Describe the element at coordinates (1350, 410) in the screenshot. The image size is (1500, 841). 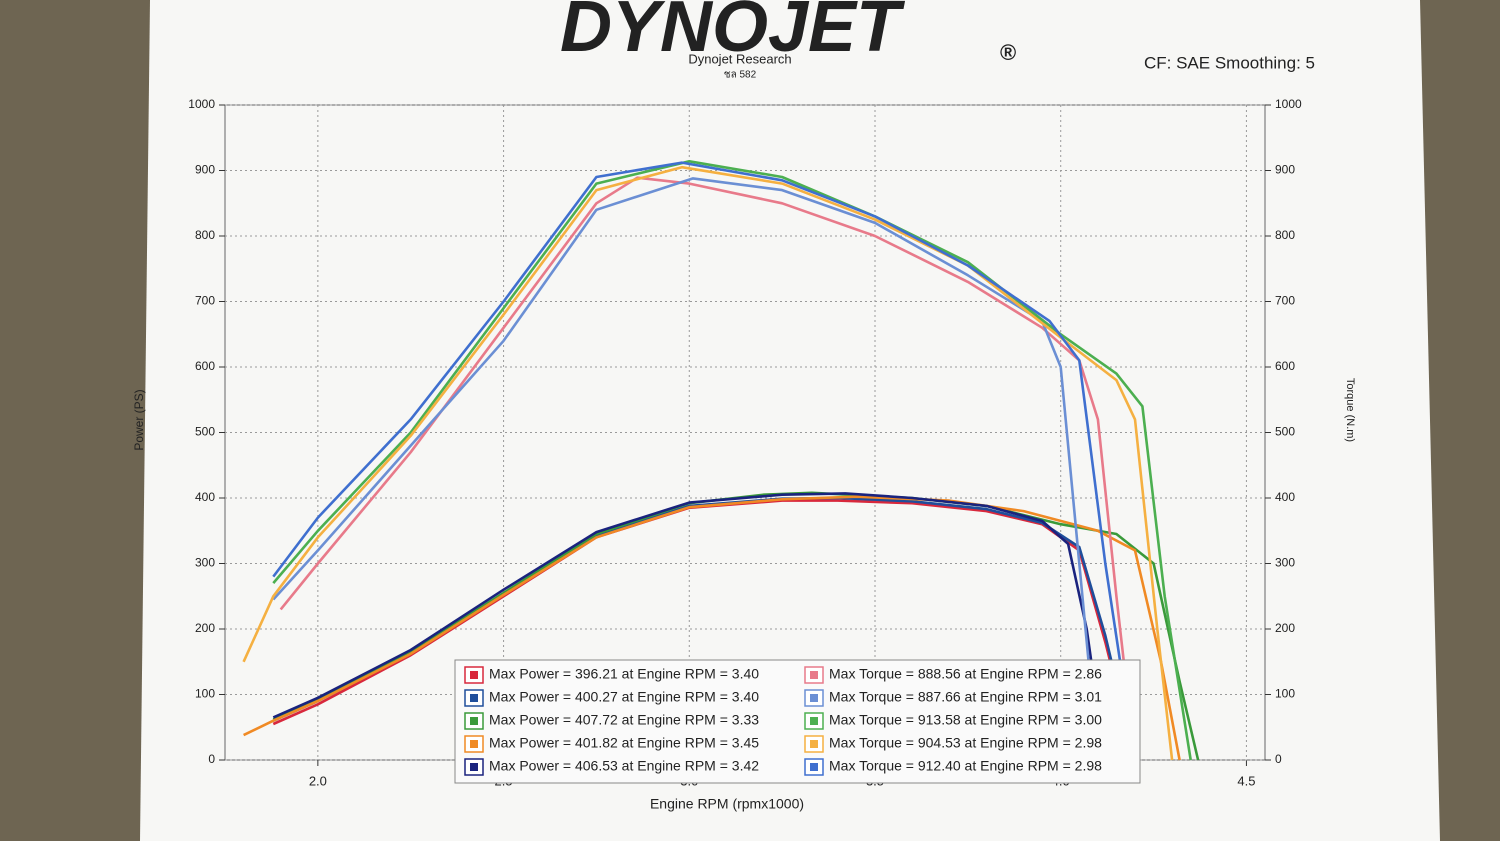
I see `y2-axis-label: Torque (N.m)` at that location.